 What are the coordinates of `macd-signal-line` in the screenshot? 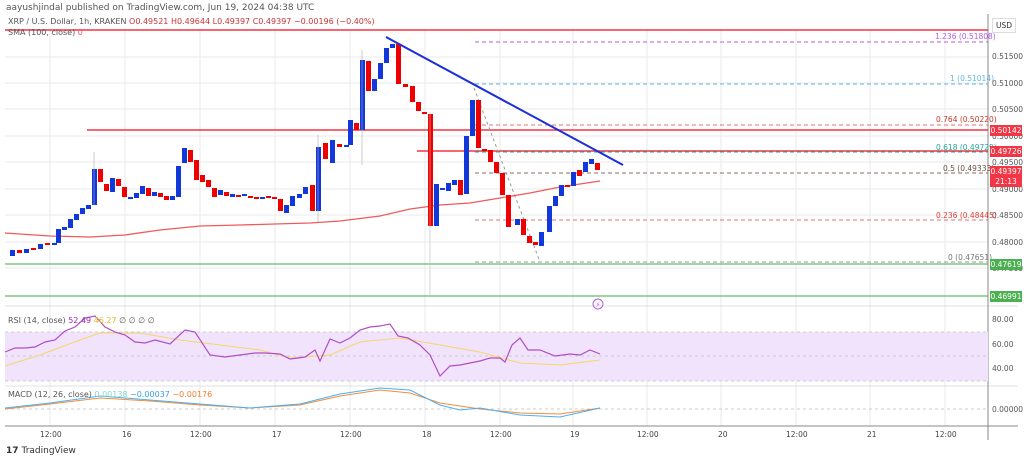 It's located at (302, 402).